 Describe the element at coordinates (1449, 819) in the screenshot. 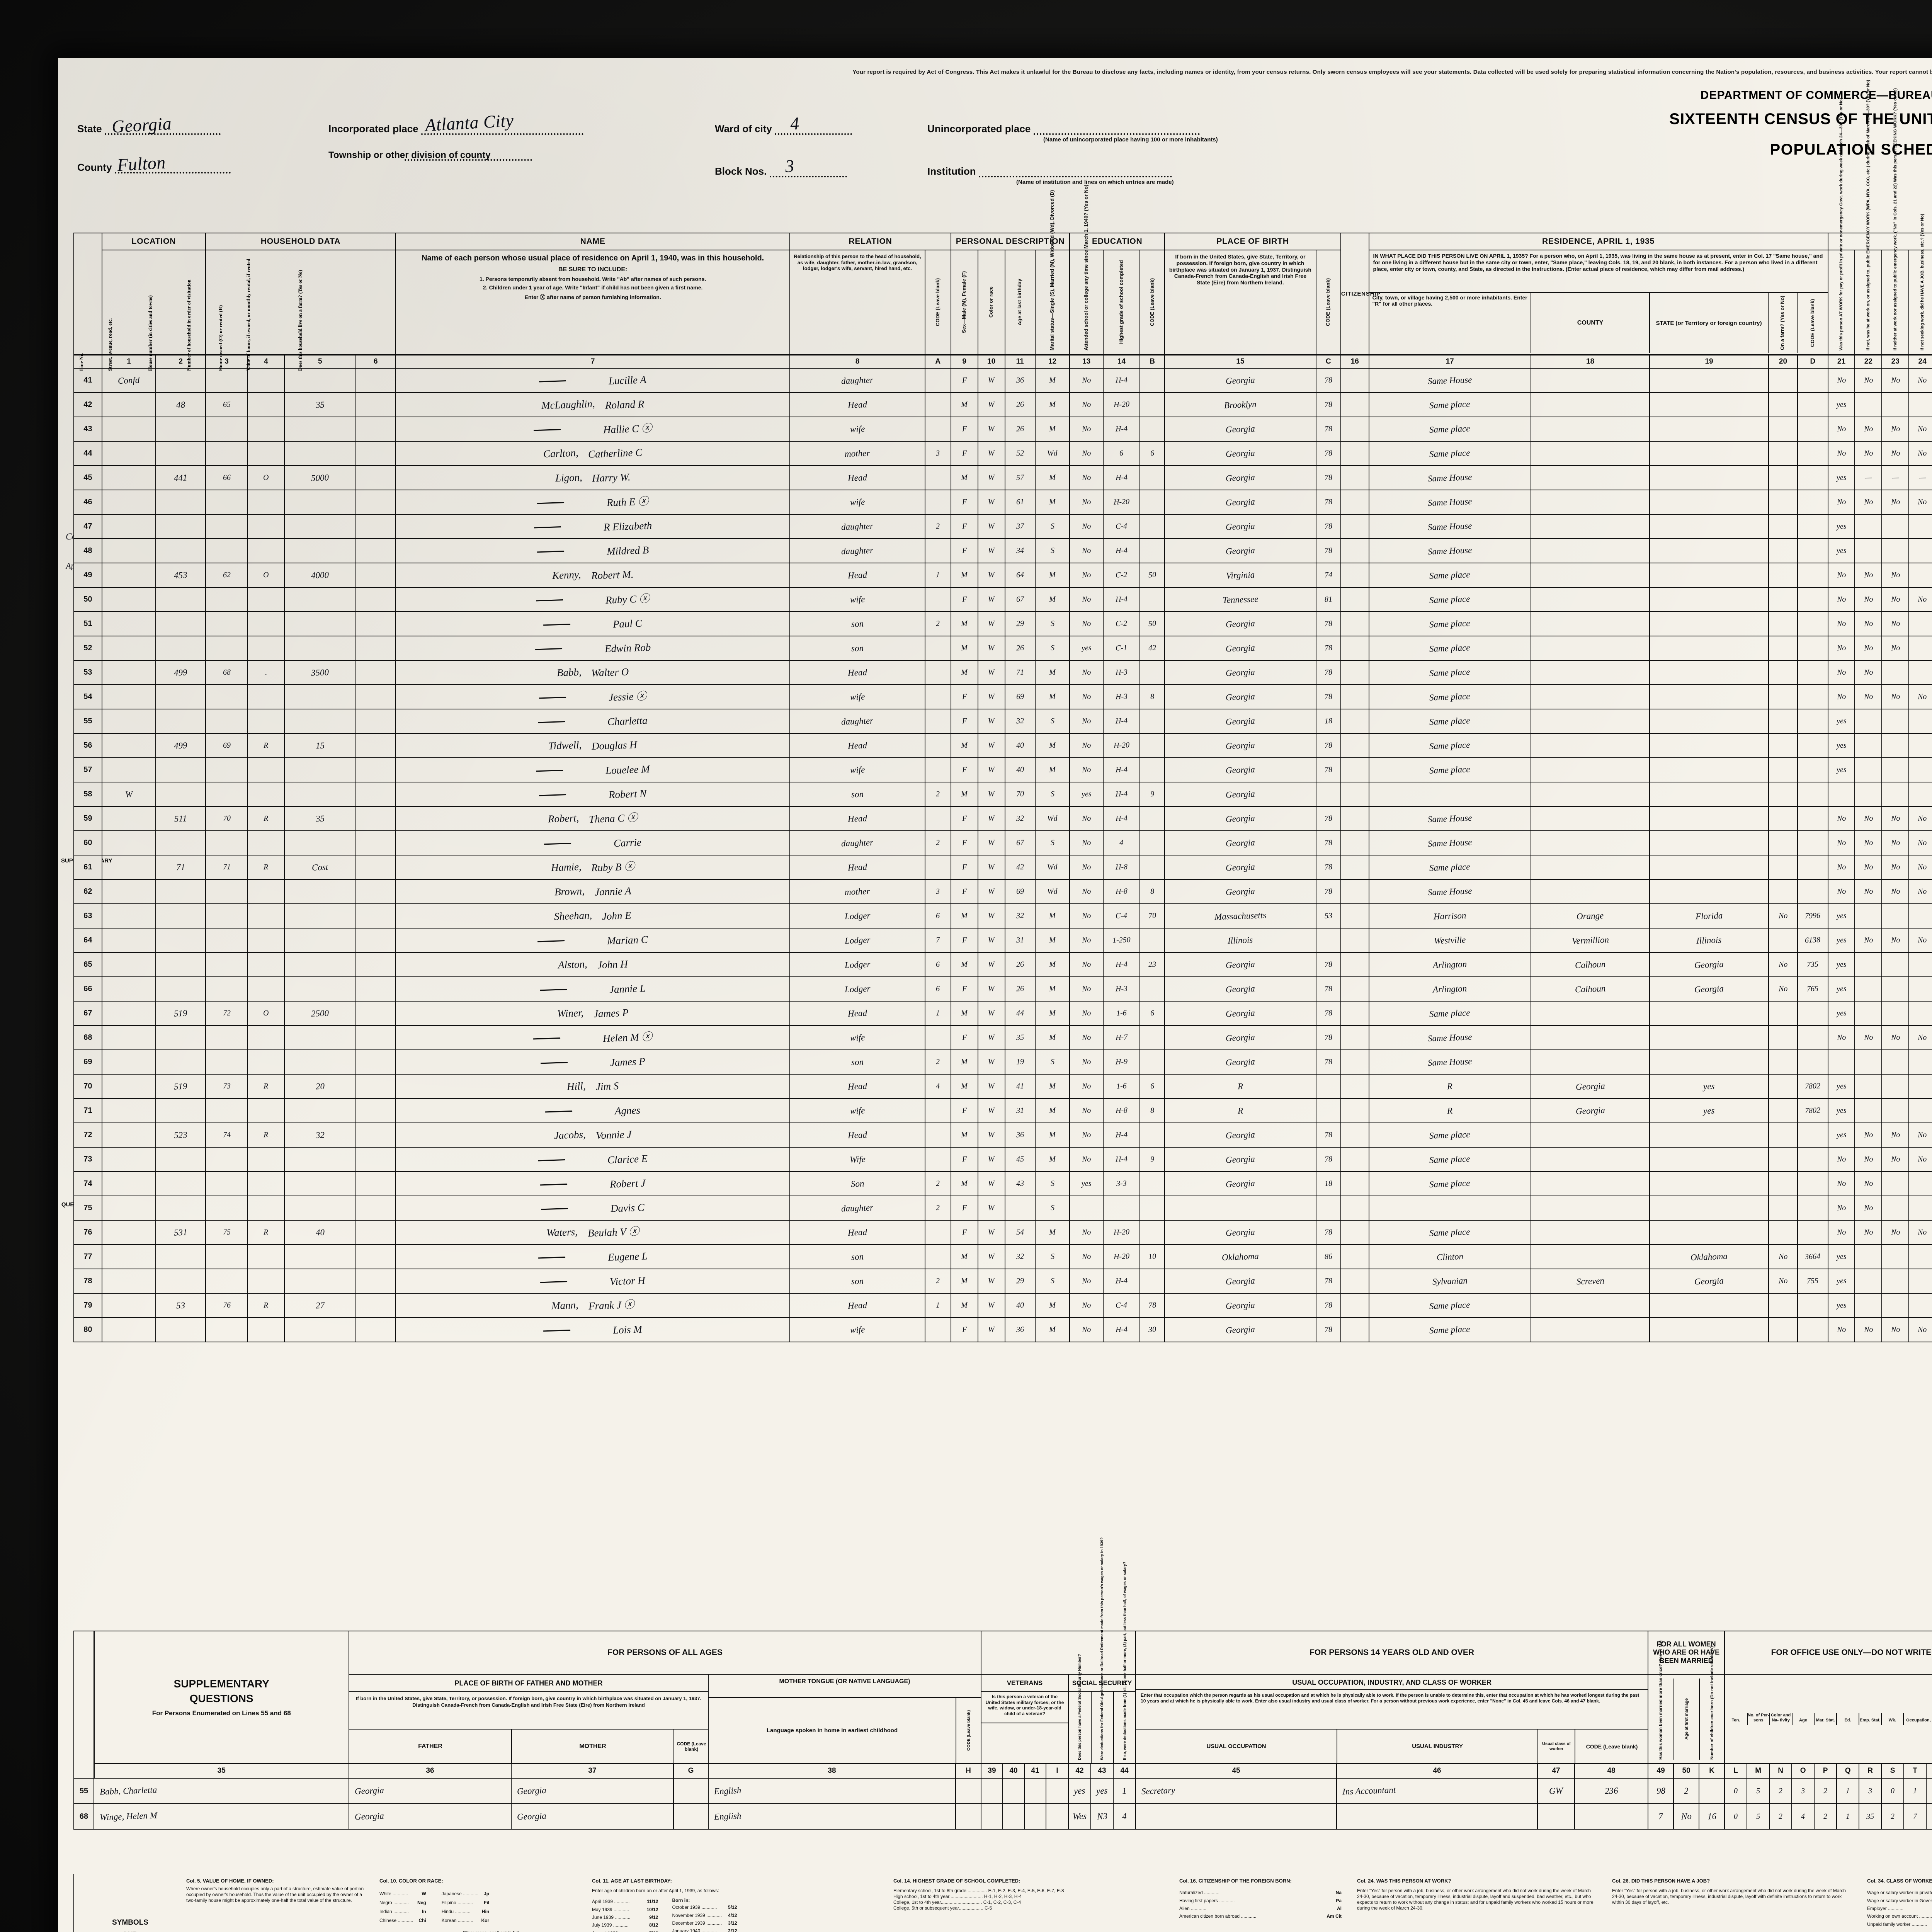

I see `cell-value: Same House` at that location.